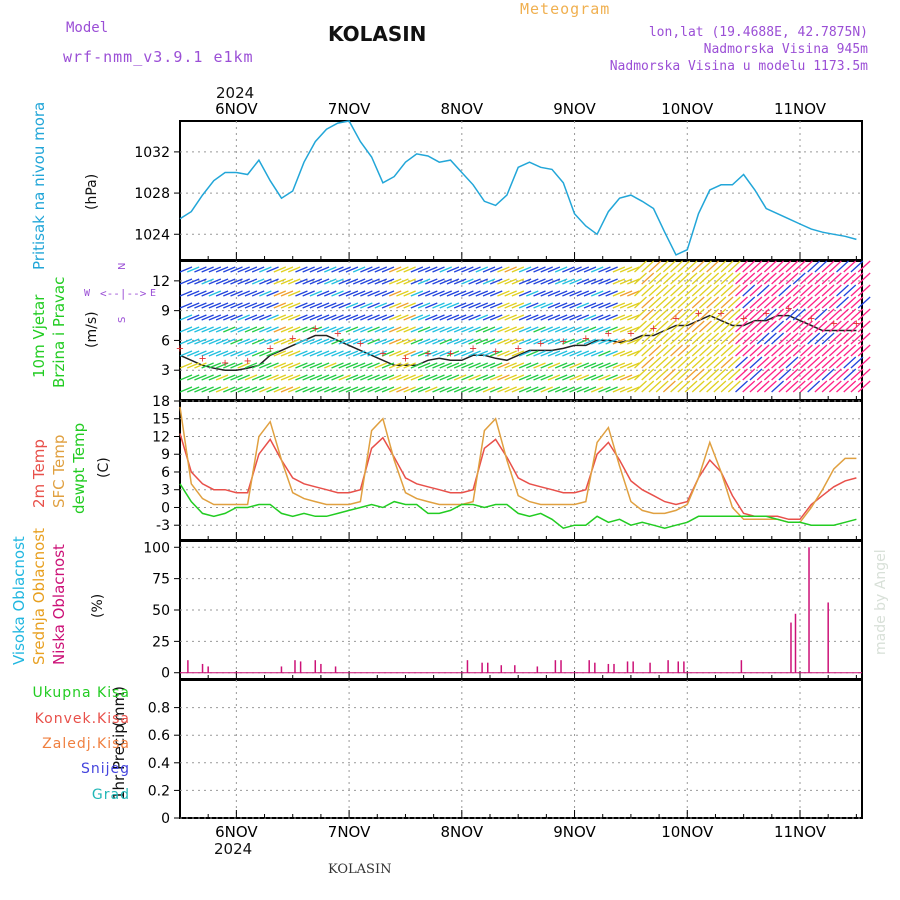  I want to click on ytick-label-cloudiness-2: 50, so click(161, 611).